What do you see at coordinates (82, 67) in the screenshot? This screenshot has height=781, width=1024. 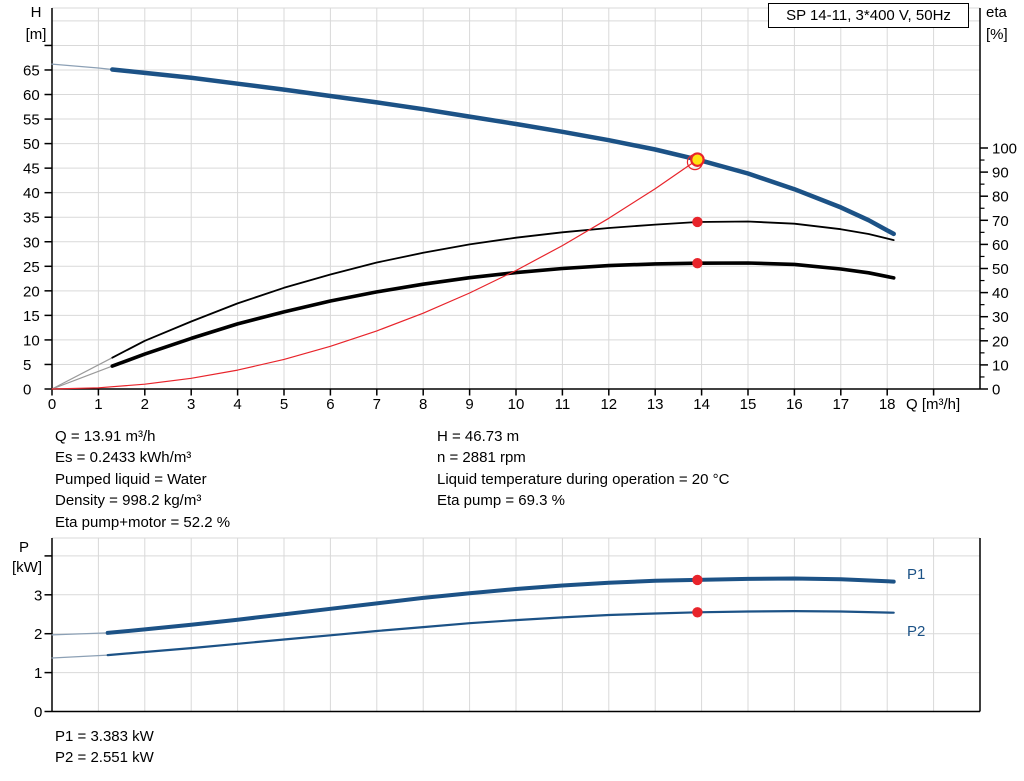 I see `pump-curve-lead` at bounding box center [82, 67].